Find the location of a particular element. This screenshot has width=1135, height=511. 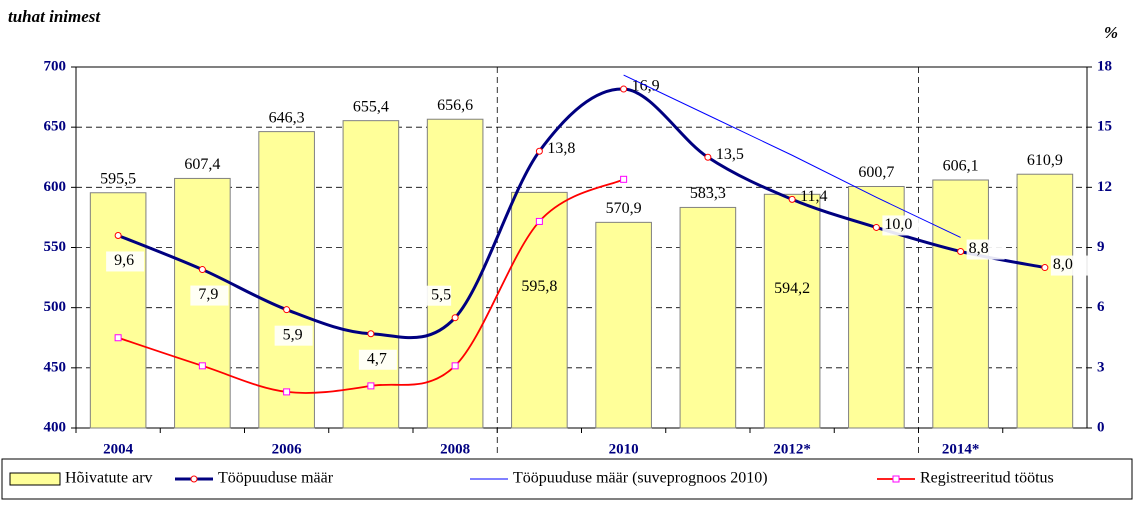

line-value-label: 8,8 is located at coordinates (979, 248).